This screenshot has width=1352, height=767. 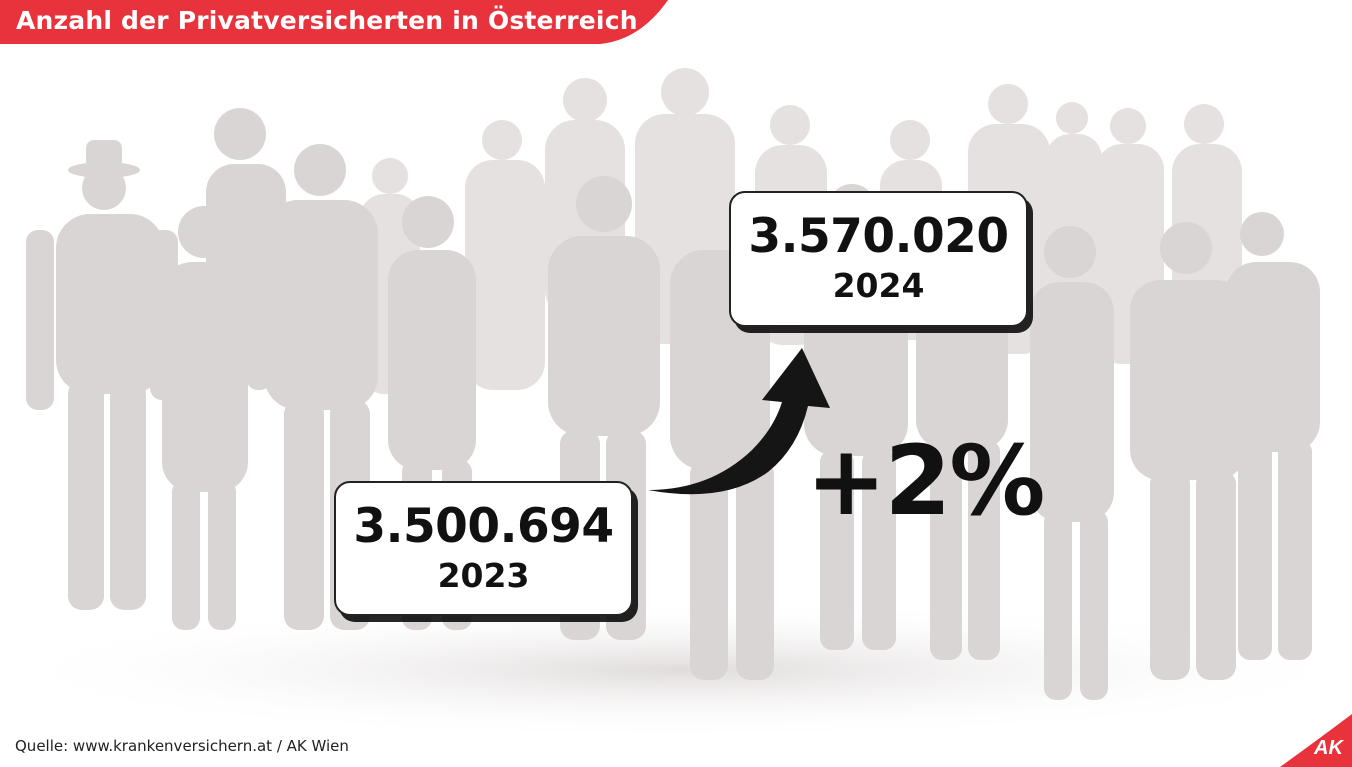 I want to click on title-banner-shape, so click(x=334, y=22).